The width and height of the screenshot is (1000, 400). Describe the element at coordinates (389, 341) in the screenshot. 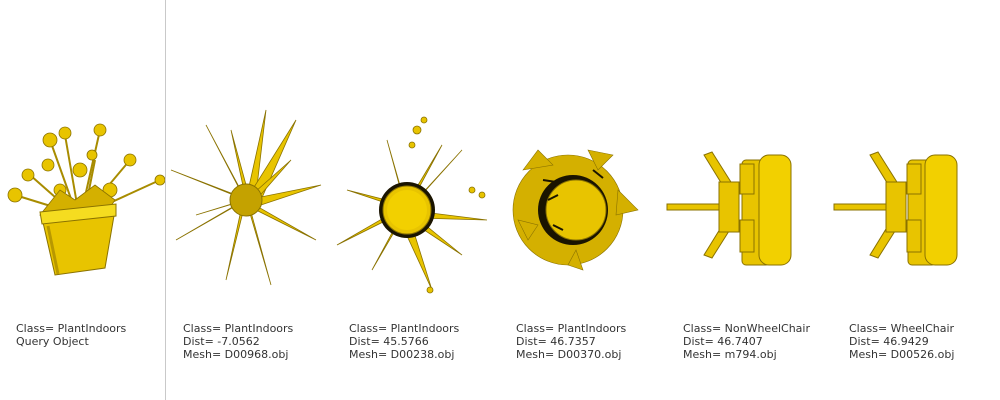

I see `result-2-dist-label: Dist= 45.5766` at that location.